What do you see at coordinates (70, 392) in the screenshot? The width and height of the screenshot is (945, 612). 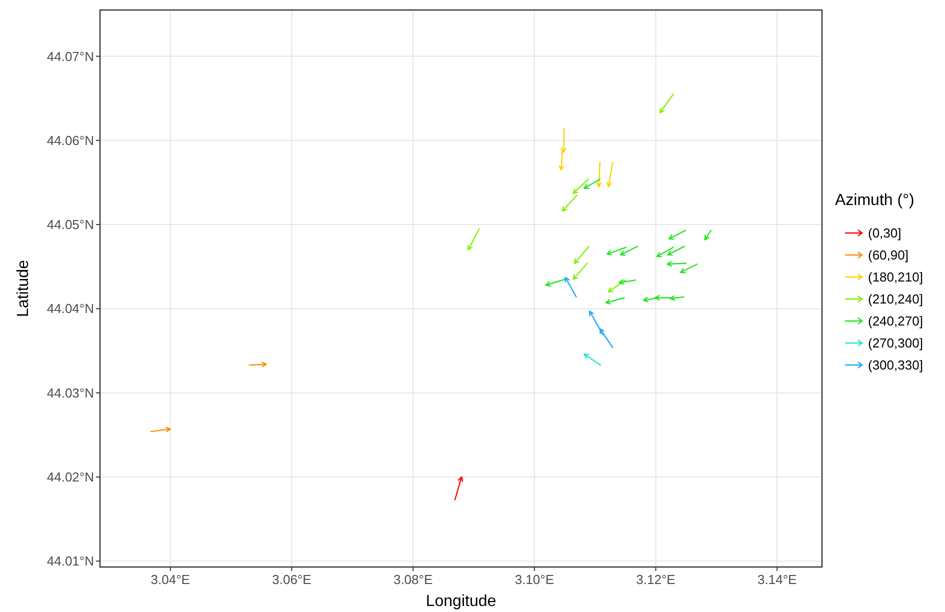 I see `y-tick-label: 44.03°N` at bounding box center [70, 392].